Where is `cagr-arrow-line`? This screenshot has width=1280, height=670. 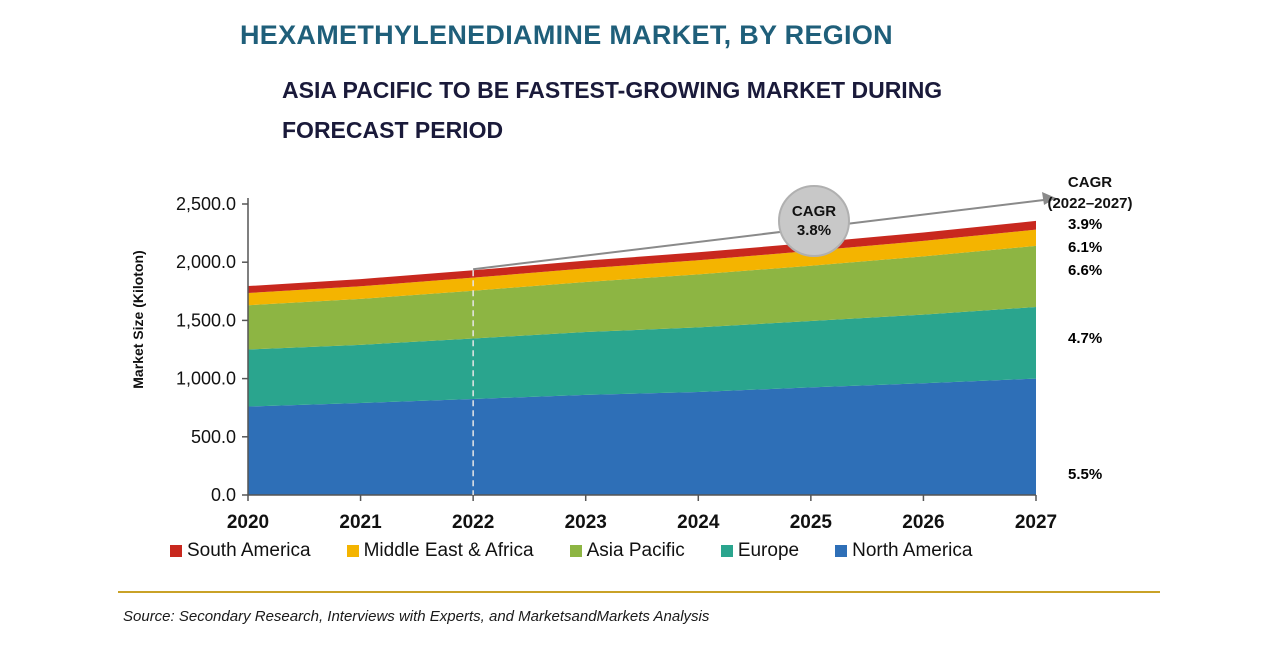 cagr-arrow-line is located at coordinates (761, 234).